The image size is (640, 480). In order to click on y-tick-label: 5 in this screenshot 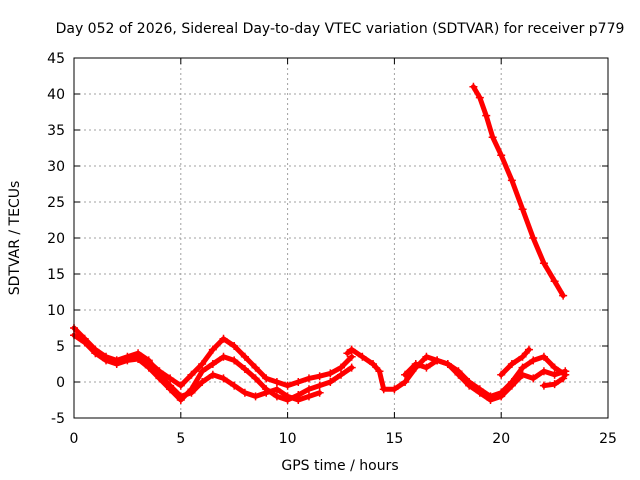, I will do `click(60, 347)`.